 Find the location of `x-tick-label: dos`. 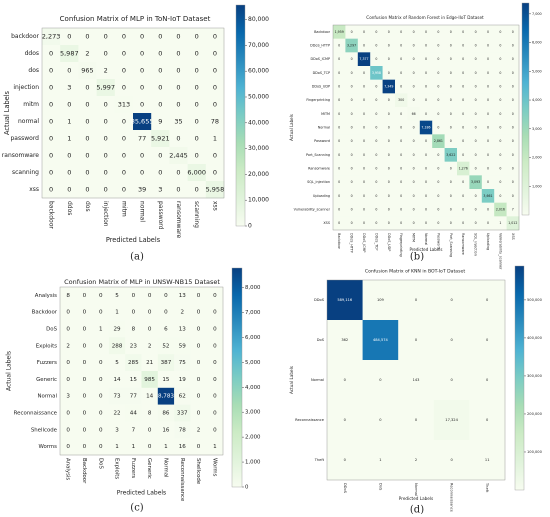

x-tick-label: dos is located at coordinates (87, 206).